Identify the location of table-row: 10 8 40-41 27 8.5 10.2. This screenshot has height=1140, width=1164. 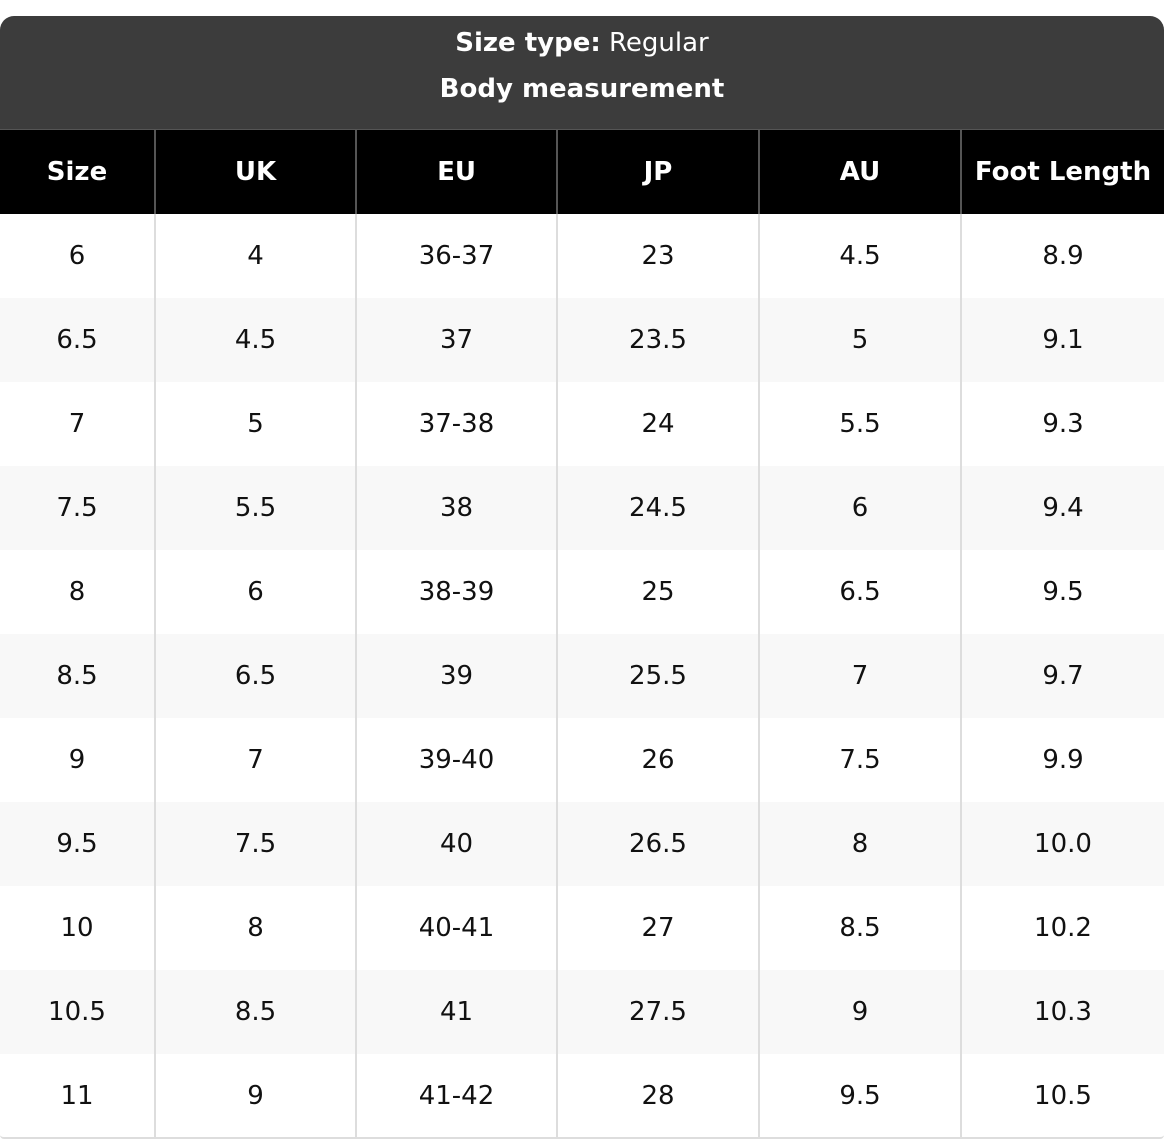
(582, 928).